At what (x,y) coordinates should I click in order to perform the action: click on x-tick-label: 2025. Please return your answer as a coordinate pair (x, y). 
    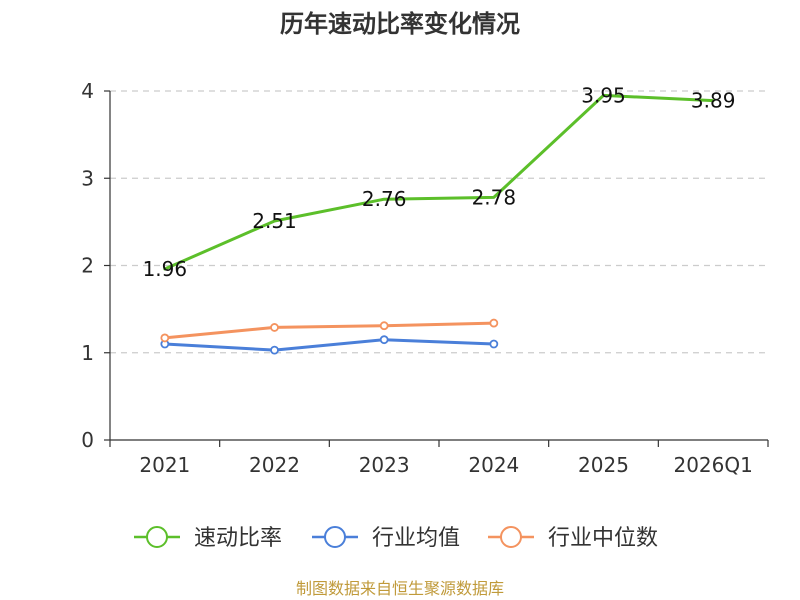
    Looking at the image, I should click on (603, 465).